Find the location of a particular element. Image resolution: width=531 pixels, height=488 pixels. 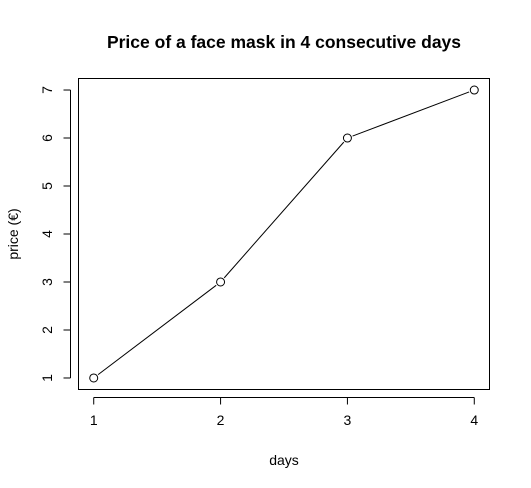

y-axis: 1 2 3 4 5 6 7 is located at coordinates (55, 234).